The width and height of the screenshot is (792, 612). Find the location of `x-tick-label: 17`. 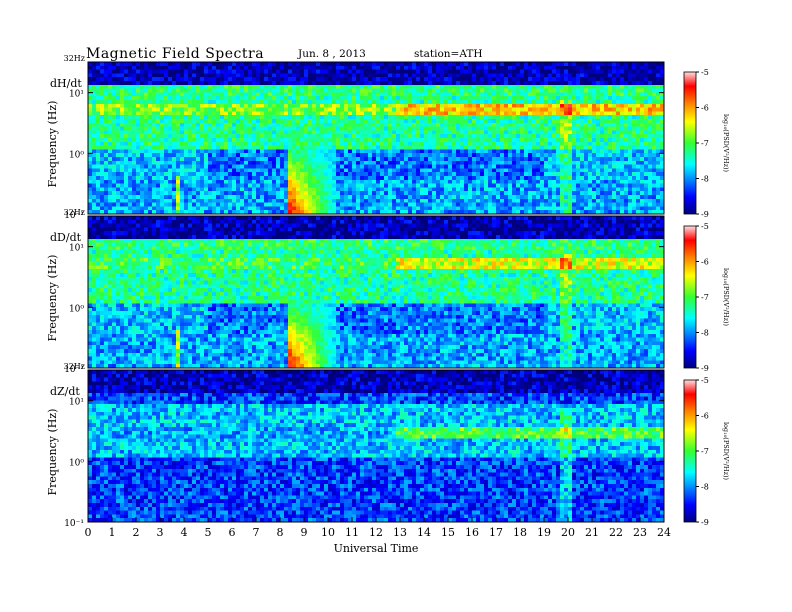

x-tick-label: 17 is located at coordinates (496, 532).